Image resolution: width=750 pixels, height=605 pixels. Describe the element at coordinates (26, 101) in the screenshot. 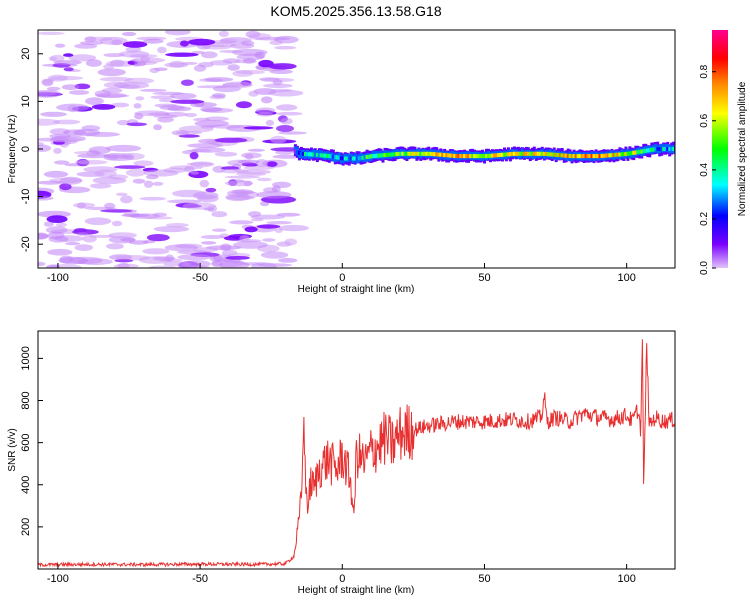

I see `y-tick-label: 10` at that location.